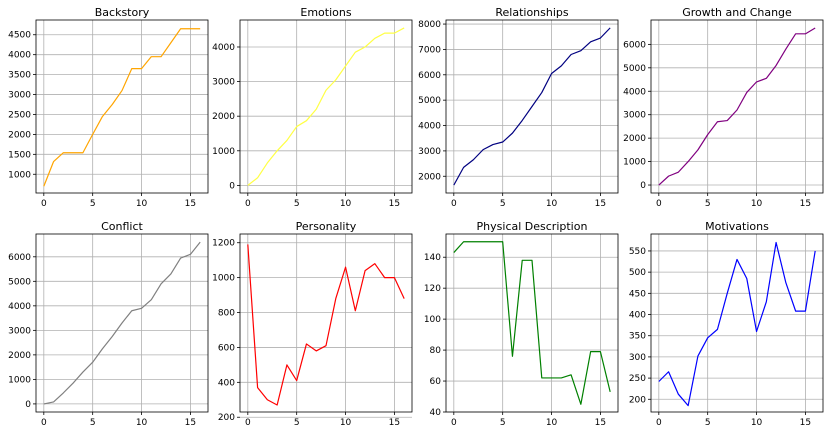 This screenshot has width=830, height=434. Describe the element at coordinates (637, 294) in the screenshot. I see `y-tick-label: 450` at that location.